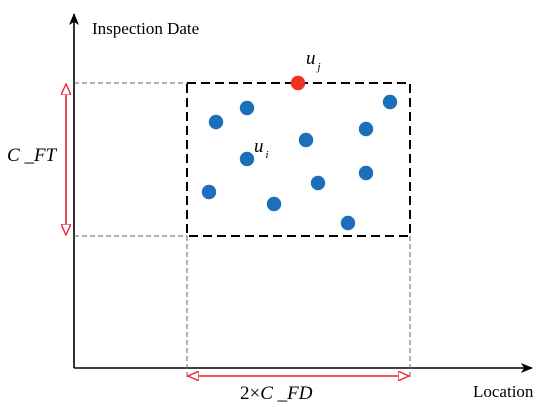 The height and width of the screenshot is (407, 550). I want to click on y-axis-label: Inspection Date, so click(145, 28).